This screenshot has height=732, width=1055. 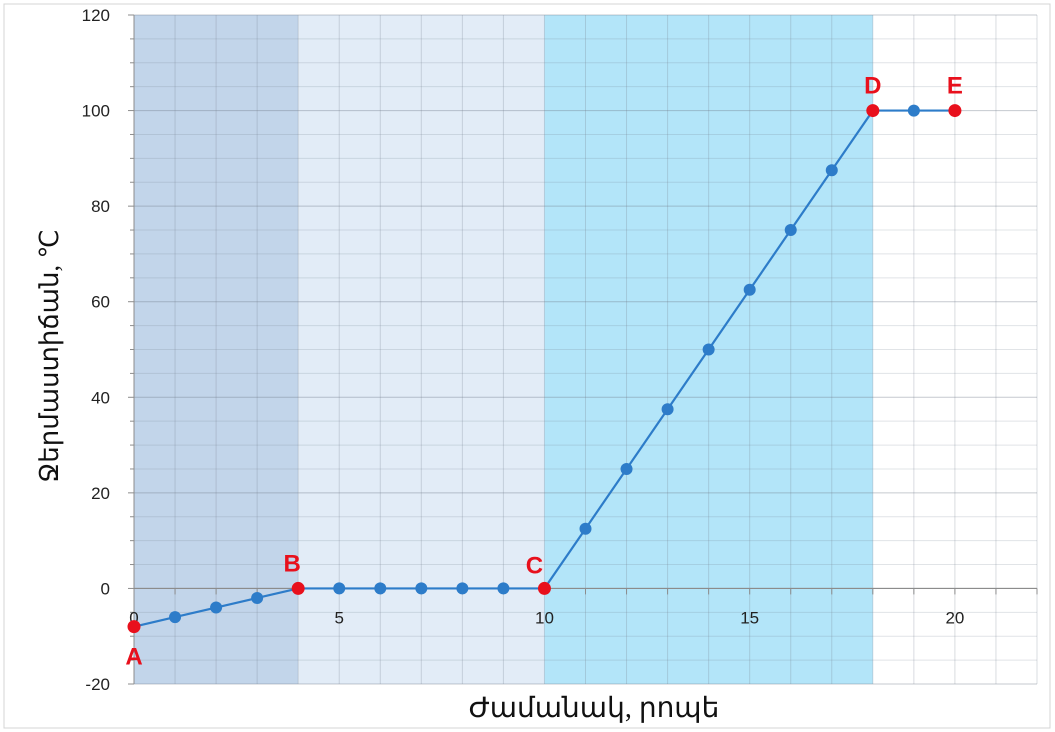 What do you see at coordinates (544, 588) in the screenshot?
I see `key-point-C` at bounding box center [544, 588].